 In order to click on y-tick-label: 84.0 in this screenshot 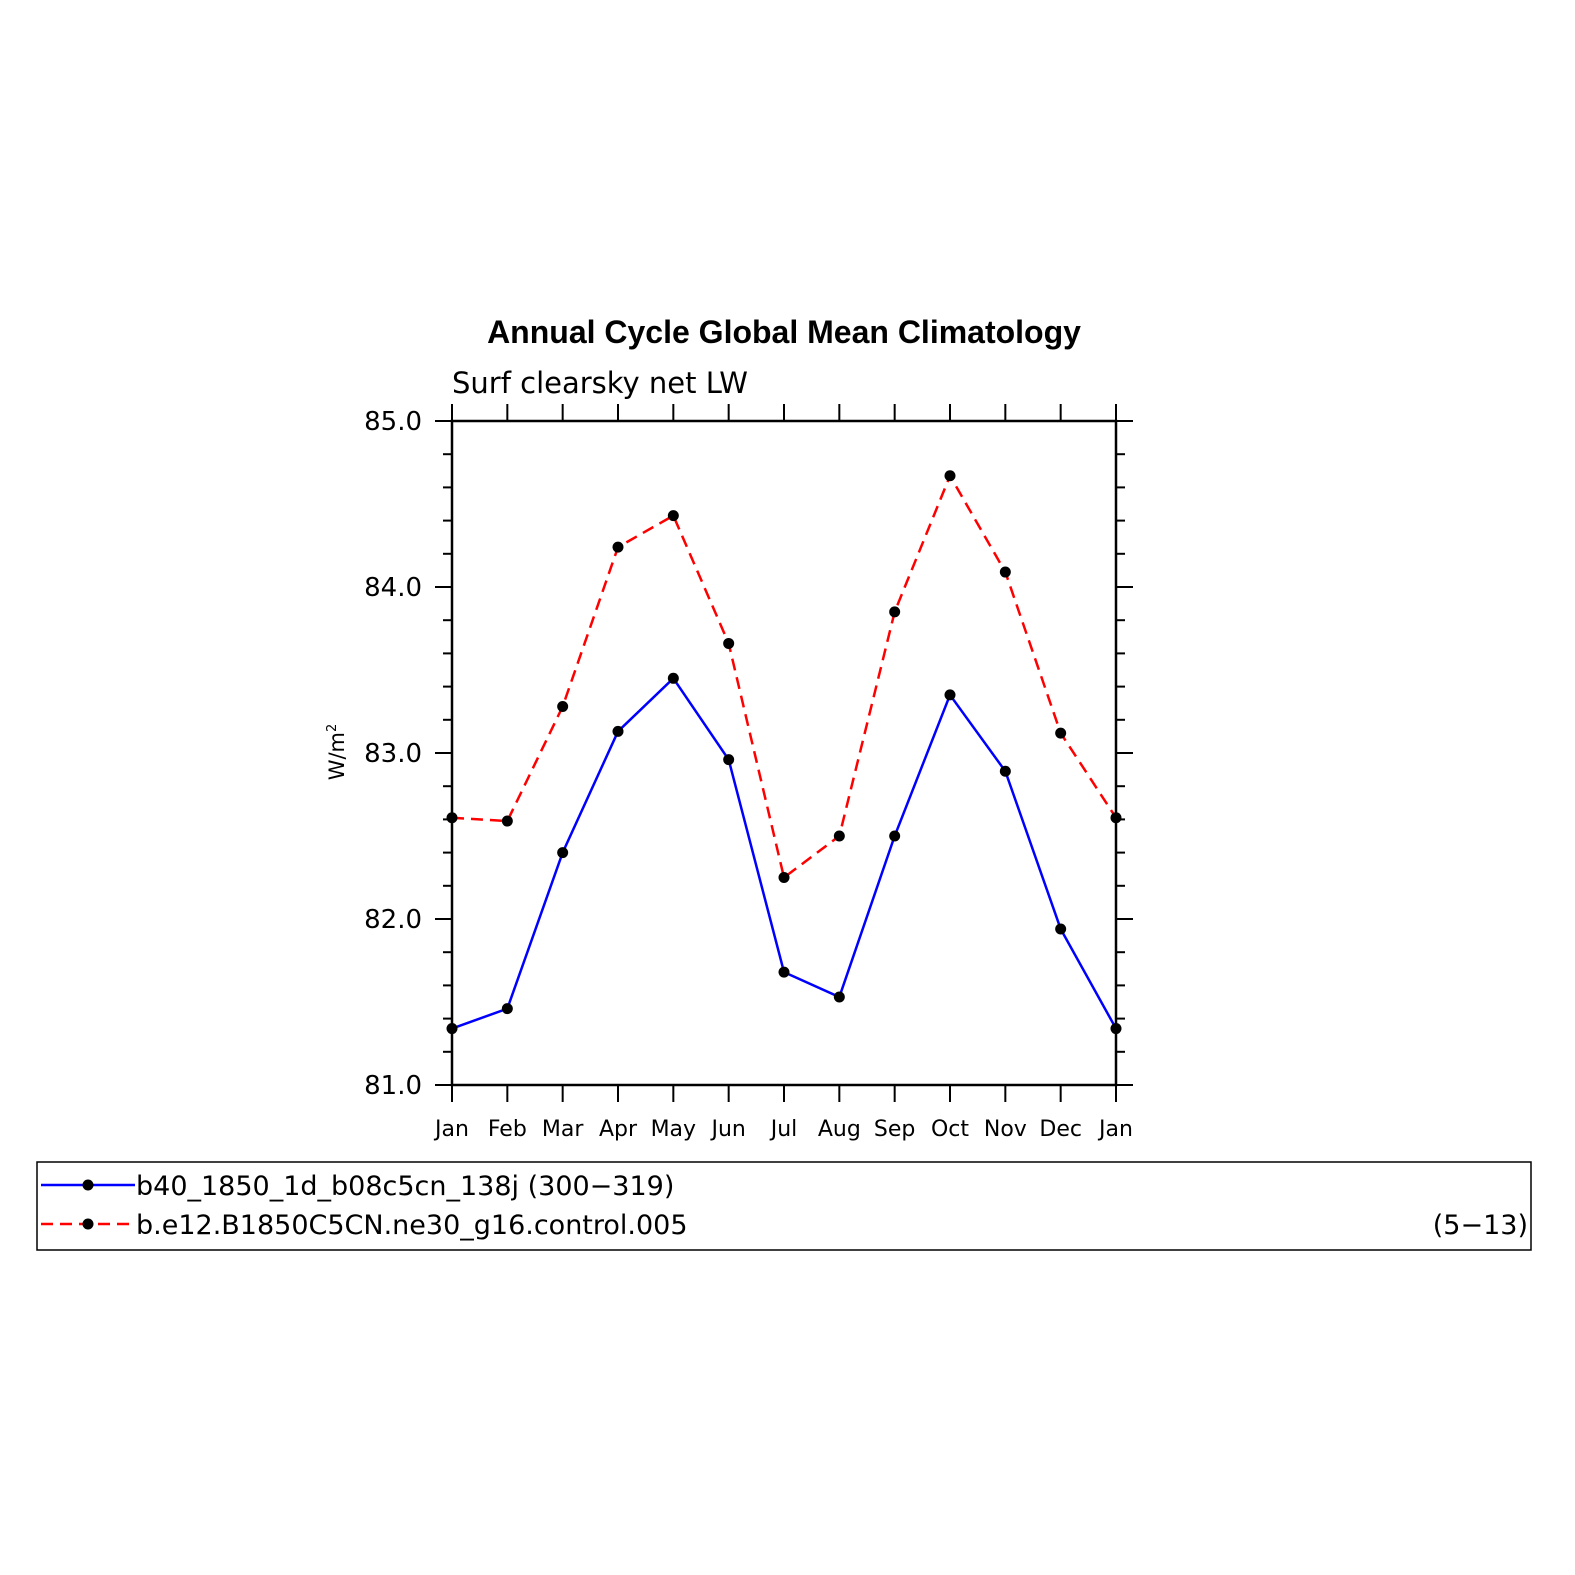, I will do `click(393, 588)`.